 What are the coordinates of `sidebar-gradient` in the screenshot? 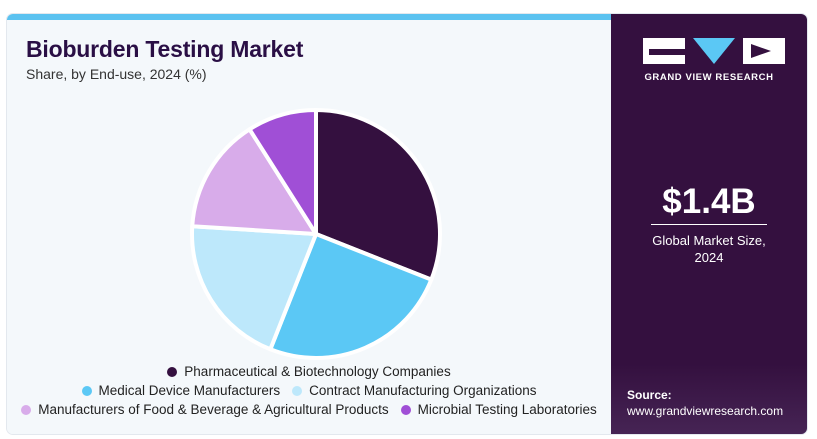 It's located at (709, 399).